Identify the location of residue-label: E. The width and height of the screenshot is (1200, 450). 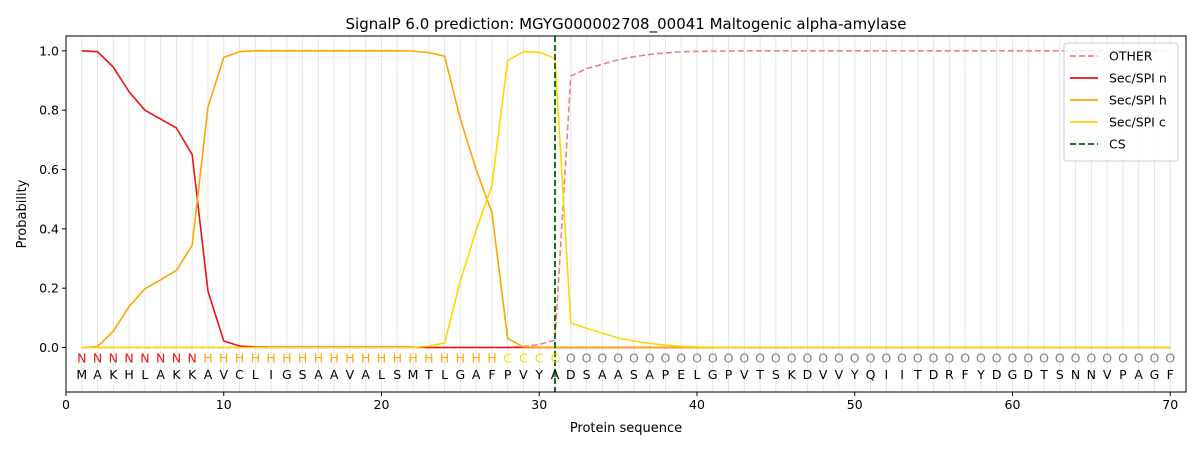
(681, 374).